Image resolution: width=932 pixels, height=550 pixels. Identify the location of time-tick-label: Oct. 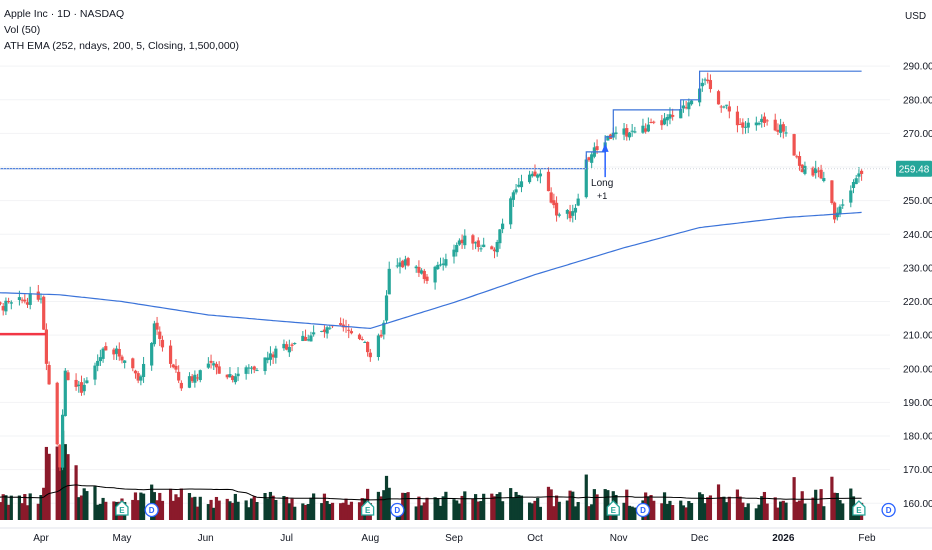
(535, 538).